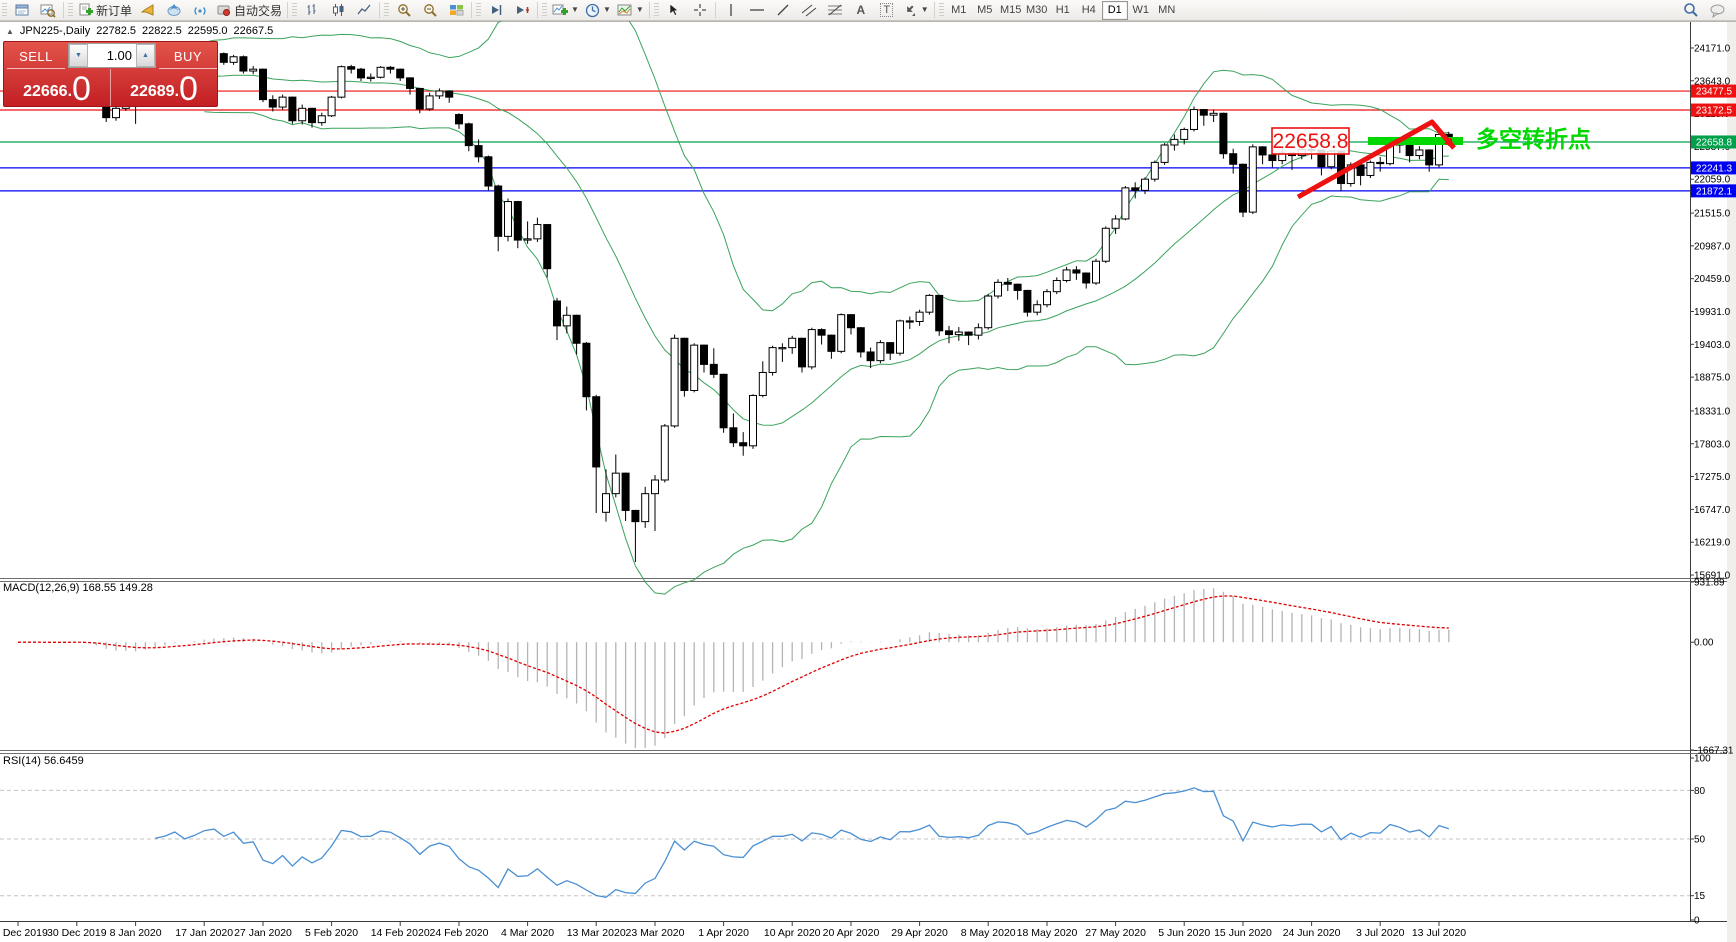 The width and height of the screenshot is (1736, 942). What do you see at coordinates (112, 55) in the screenshot?
I see `volume-input` at bounding box center [112, 55].